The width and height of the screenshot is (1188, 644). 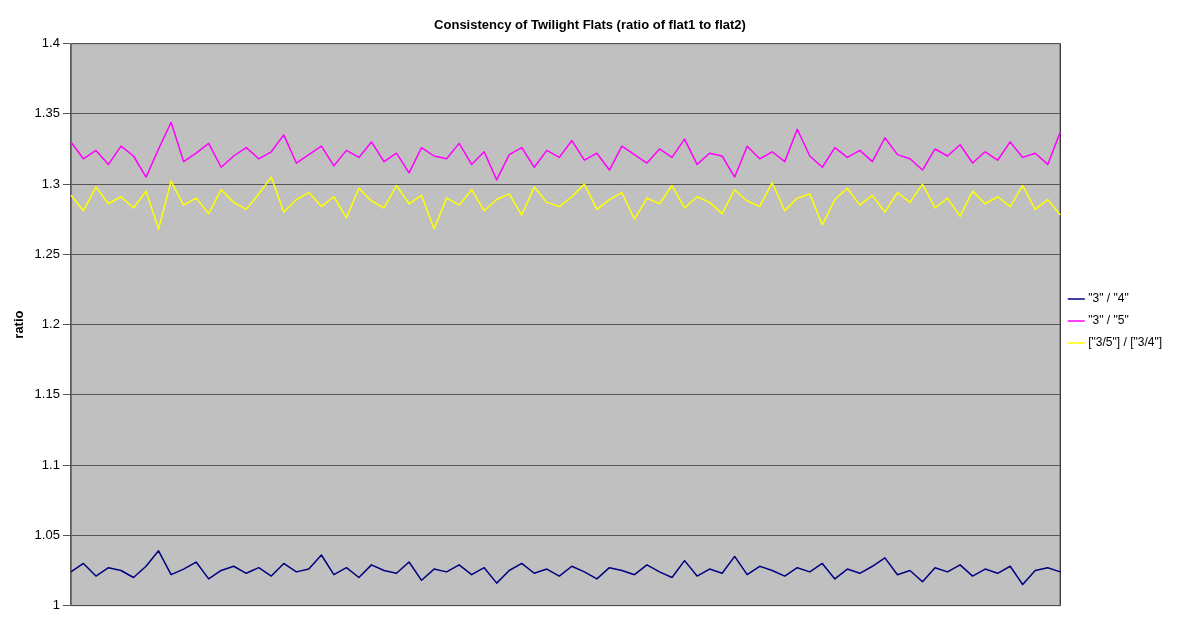 I want to click on y-tick-label: 1.15, so click(x=47, y=394).